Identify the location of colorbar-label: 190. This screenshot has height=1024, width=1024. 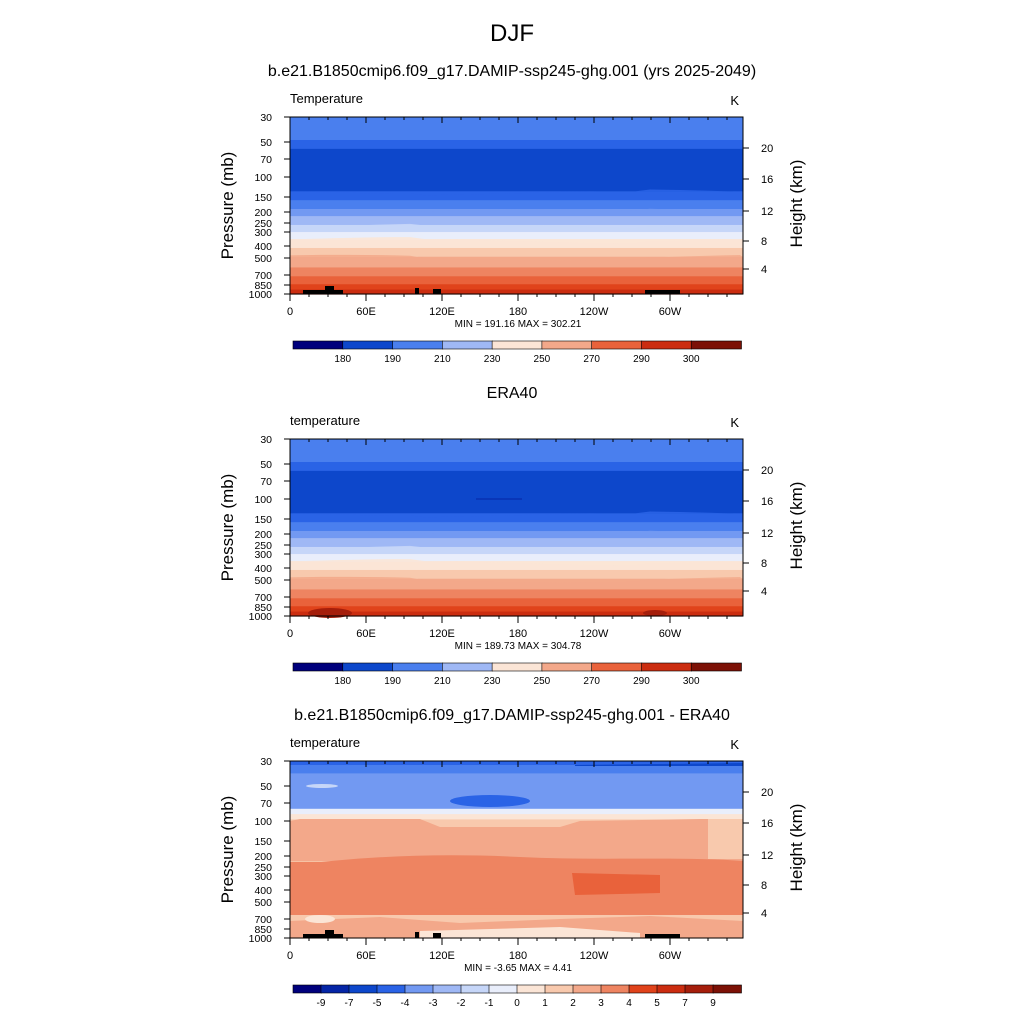
(392, 359).